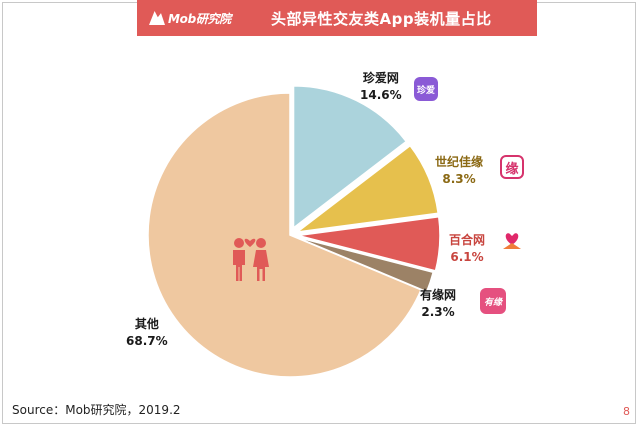  I want to click on couple-heart-icon, so click(251, 259).